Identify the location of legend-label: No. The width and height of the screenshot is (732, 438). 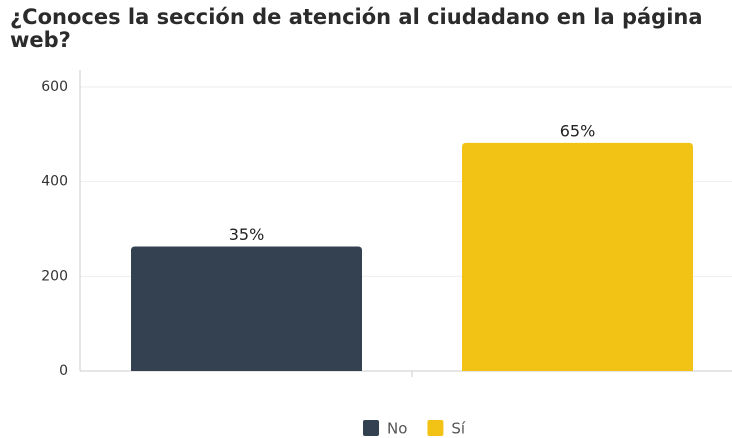
(397, 429).